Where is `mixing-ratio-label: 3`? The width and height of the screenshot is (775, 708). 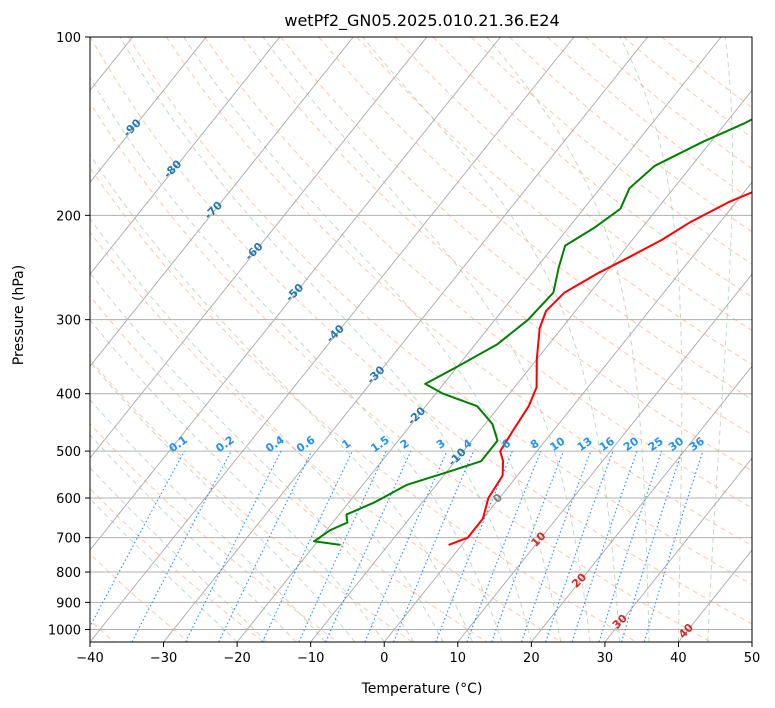 mixing-ratio-label: 3 is located at coordinates (441, 444).